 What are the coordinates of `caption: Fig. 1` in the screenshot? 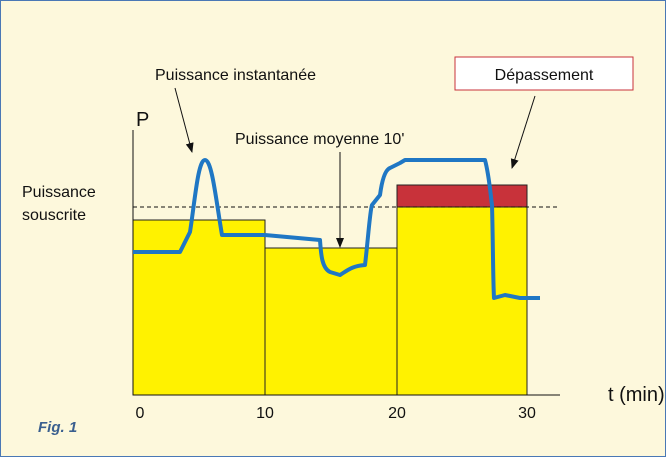 It's located at (57, 427).